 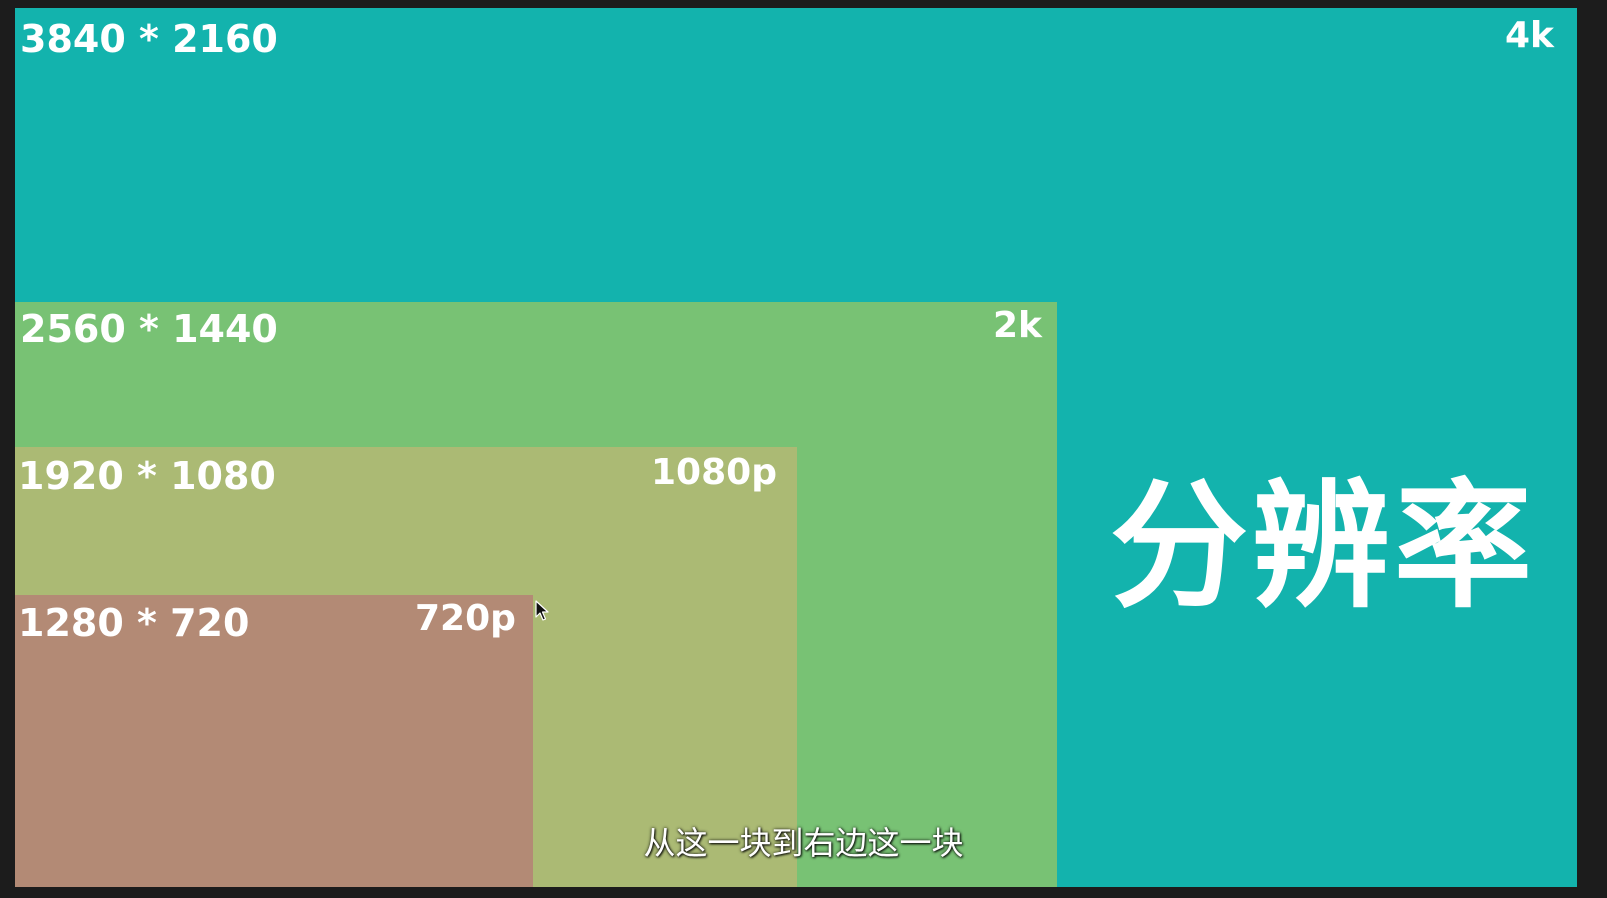 I want to click on resolution-4k-tag: 4k, so click(x=1529, y=35).